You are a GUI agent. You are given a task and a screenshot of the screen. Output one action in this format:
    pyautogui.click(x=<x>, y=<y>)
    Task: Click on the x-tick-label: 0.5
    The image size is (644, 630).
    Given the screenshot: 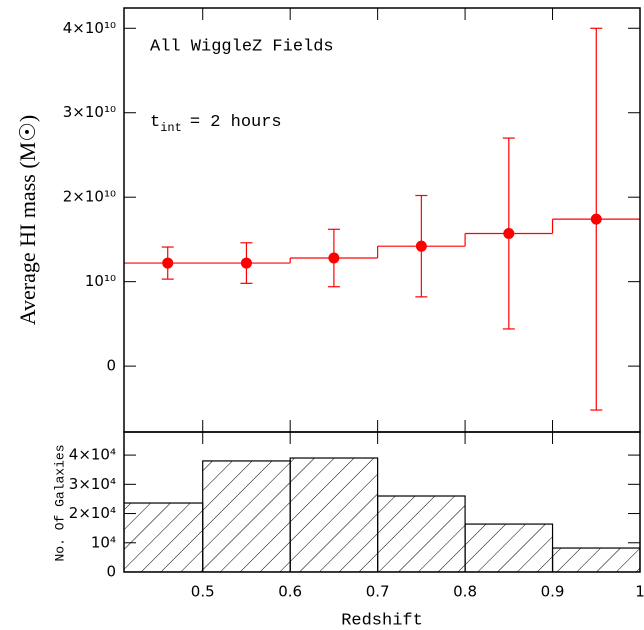 What is the action you would take?
    pyautogui.click(x=203, y=592)
    